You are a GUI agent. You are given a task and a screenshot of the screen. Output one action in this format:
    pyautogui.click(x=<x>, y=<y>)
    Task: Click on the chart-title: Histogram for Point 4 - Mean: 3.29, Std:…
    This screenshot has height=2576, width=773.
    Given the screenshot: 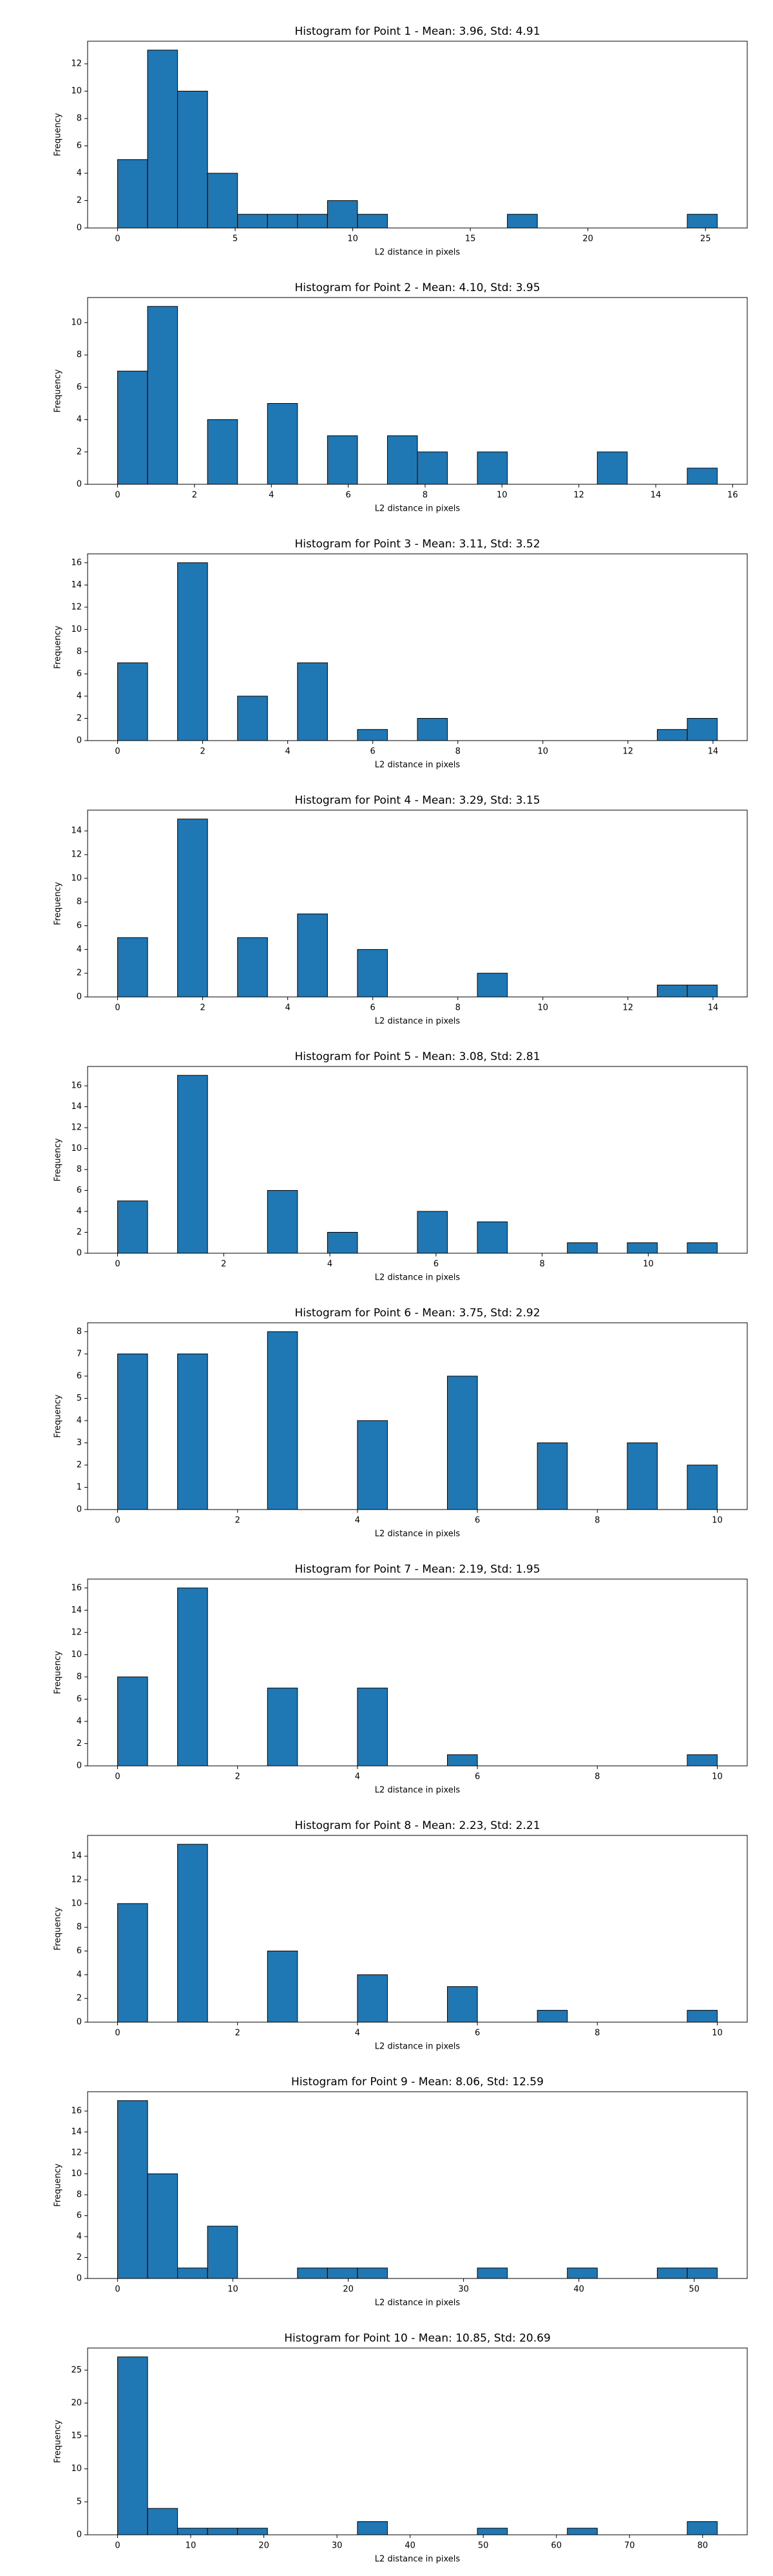 What is the action you would take?
    pyautogui.click(x=417, y=801)
    